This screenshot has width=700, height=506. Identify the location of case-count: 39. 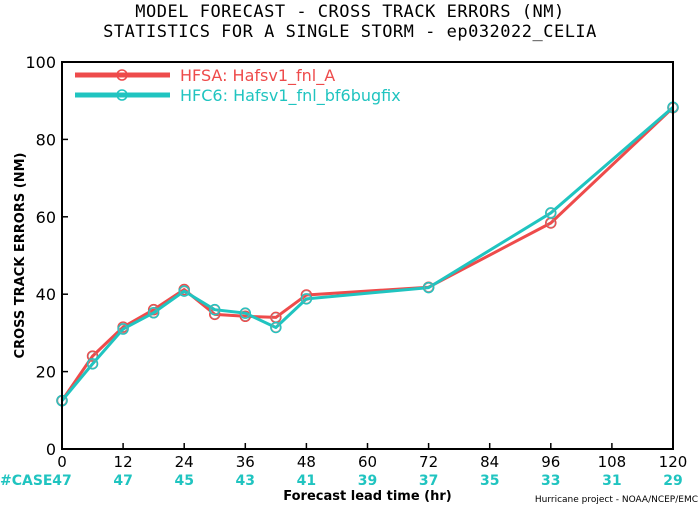
(367, 481).